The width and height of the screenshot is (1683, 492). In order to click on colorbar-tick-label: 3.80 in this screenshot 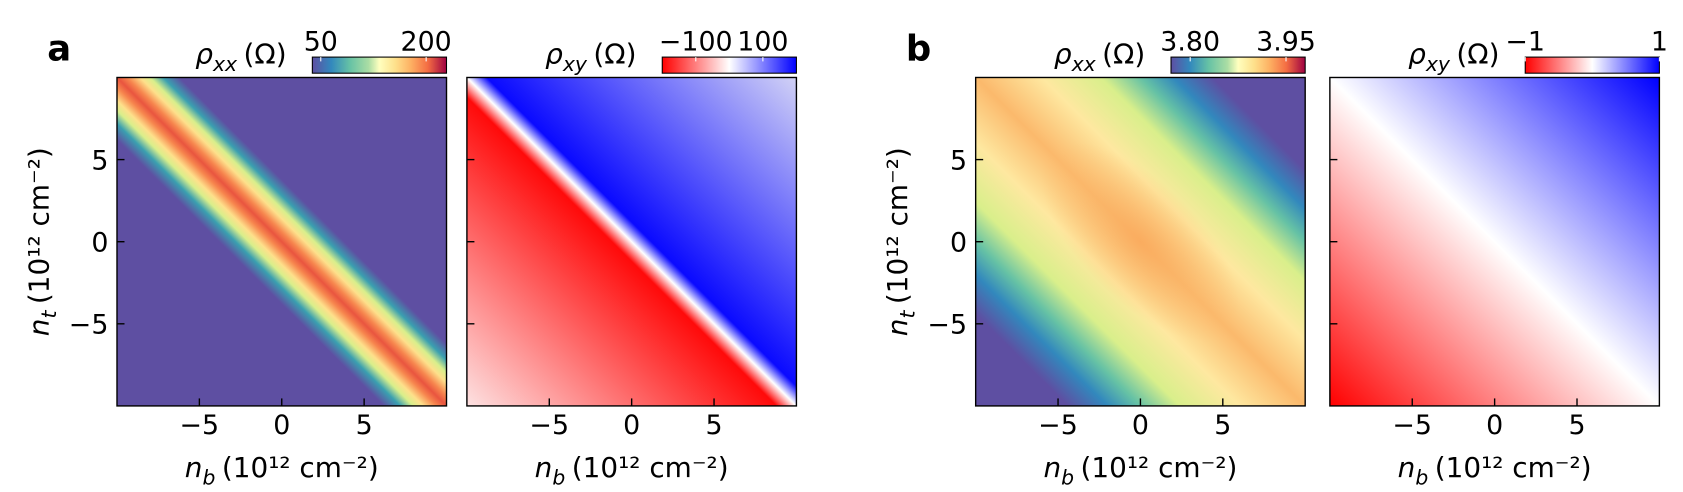, I will do `click(1190, 42)`.